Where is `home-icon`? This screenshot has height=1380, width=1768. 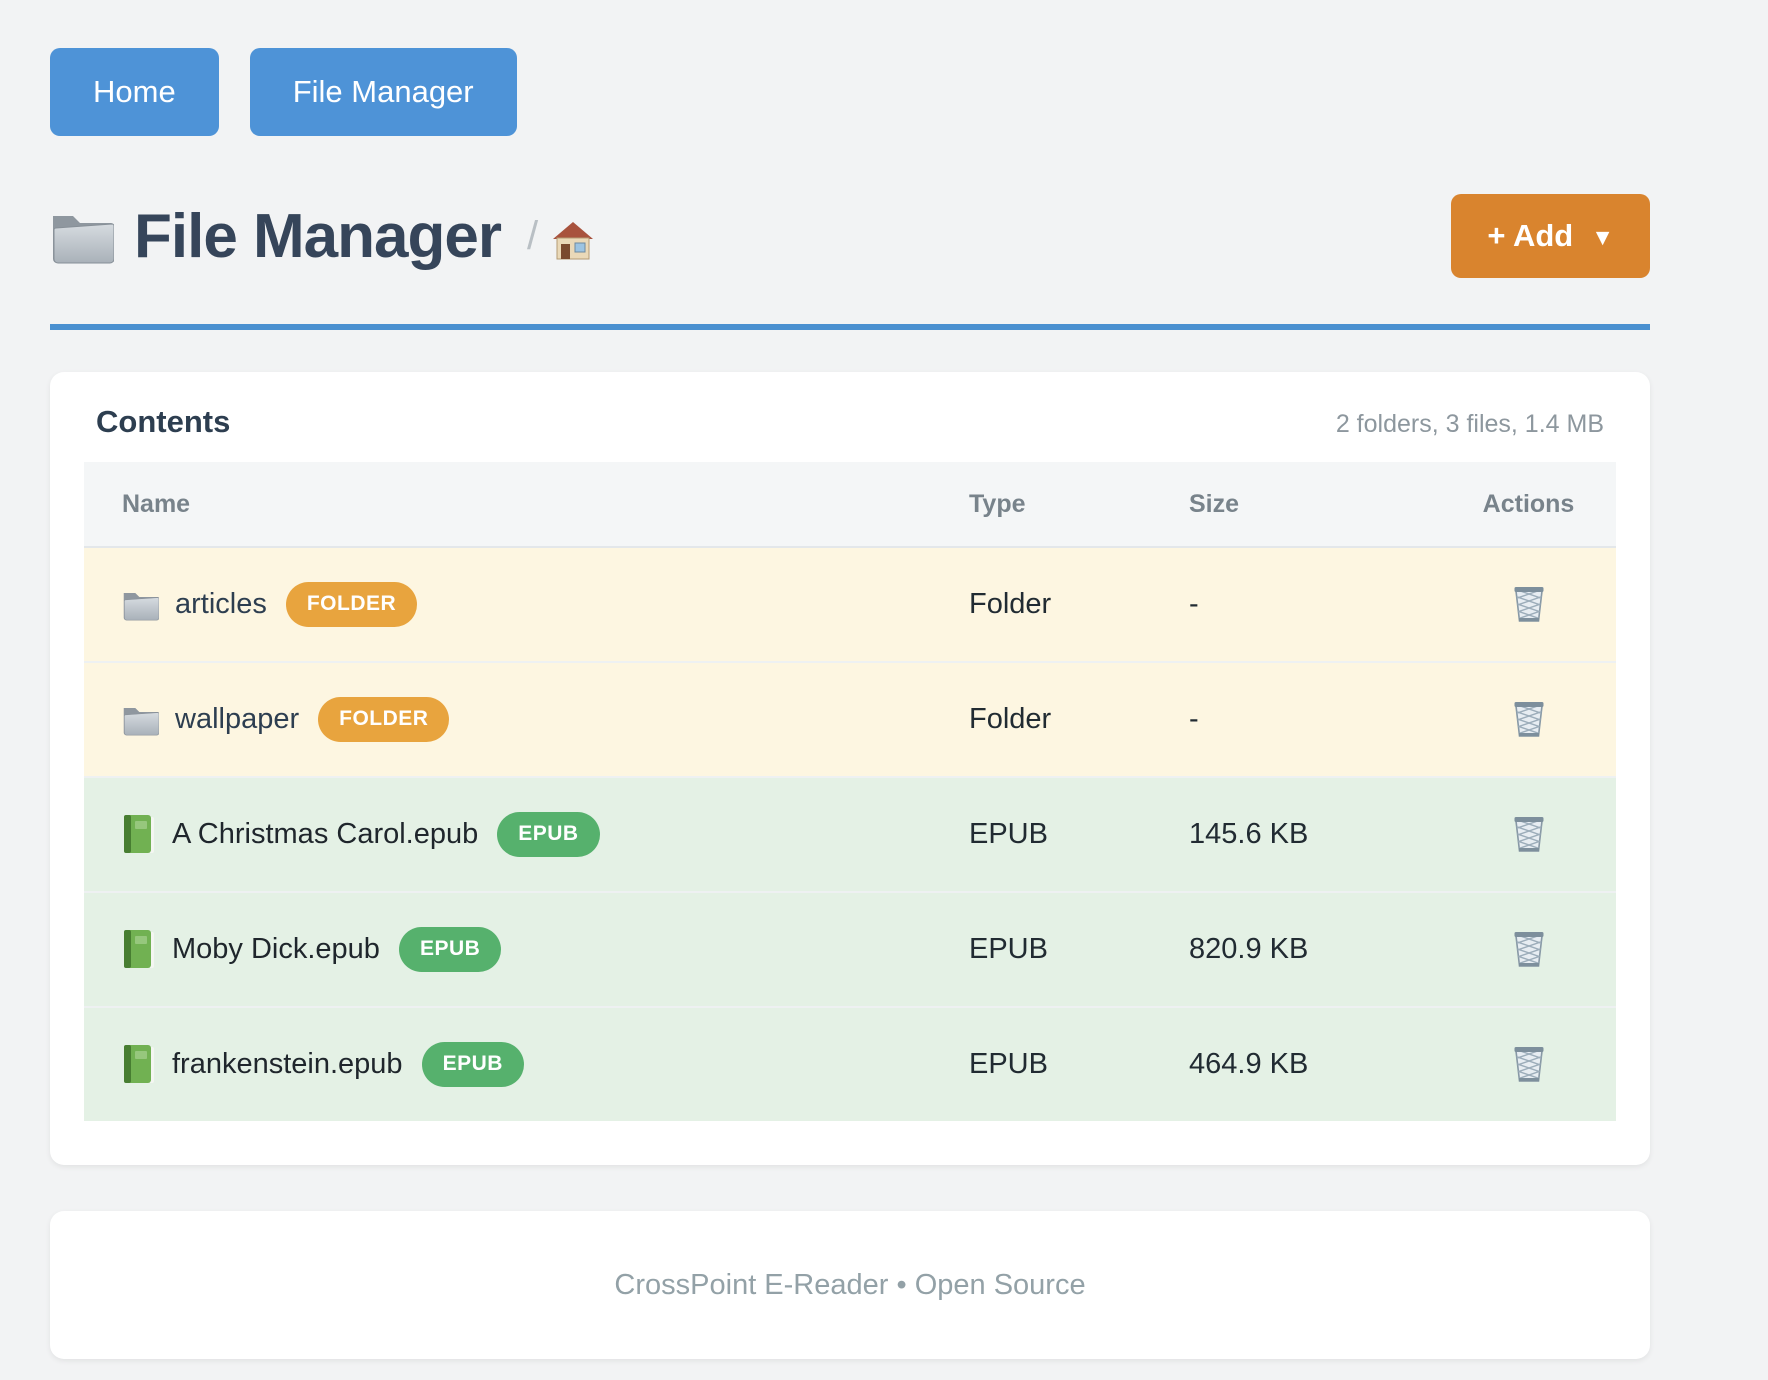 home-icon is located at coordinates (573, 240).